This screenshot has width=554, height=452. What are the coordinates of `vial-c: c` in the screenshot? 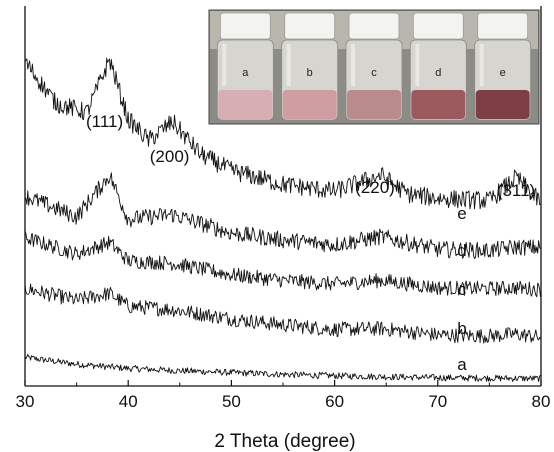 It's located at (374, 66).